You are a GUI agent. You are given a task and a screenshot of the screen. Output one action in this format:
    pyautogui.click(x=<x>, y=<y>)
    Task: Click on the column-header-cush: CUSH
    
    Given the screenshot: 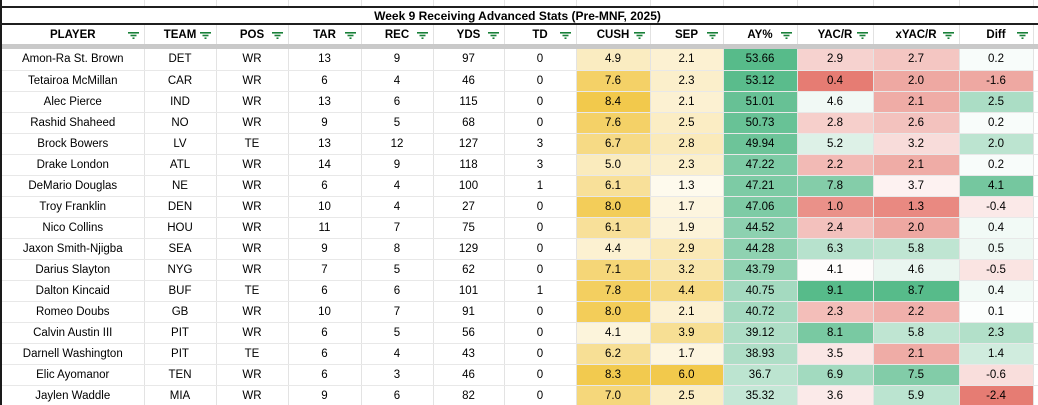 What is the action you would take?
    pyautogui.click(x=613, y=34)
    